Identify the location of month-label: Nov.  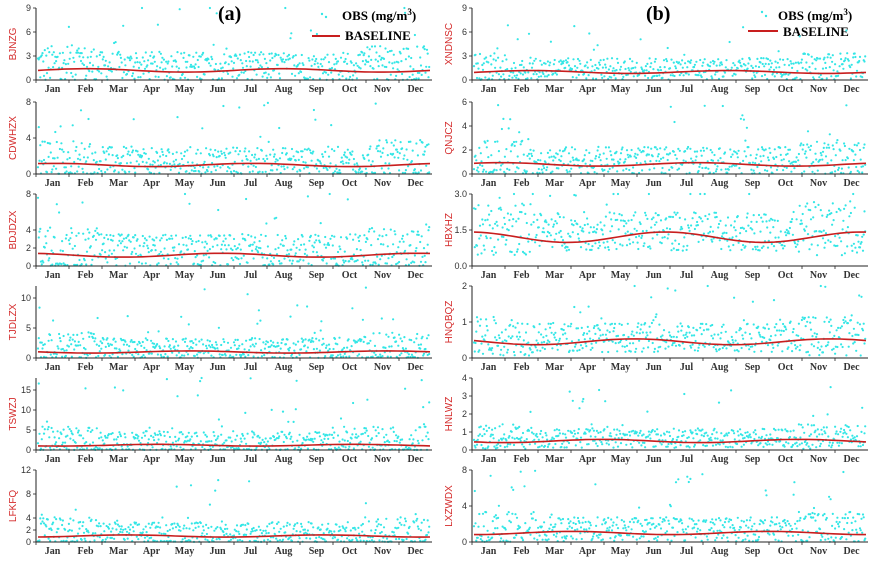
(818, 183).